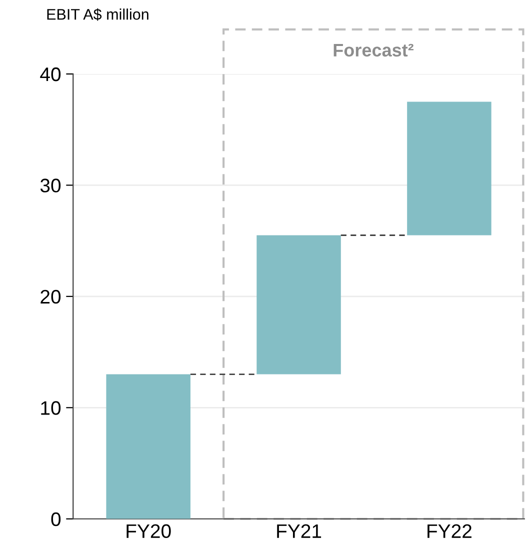 The height and width of the screenshot is (552, 526). I want to click on x-tick-label: FY22, so click(450, 531).